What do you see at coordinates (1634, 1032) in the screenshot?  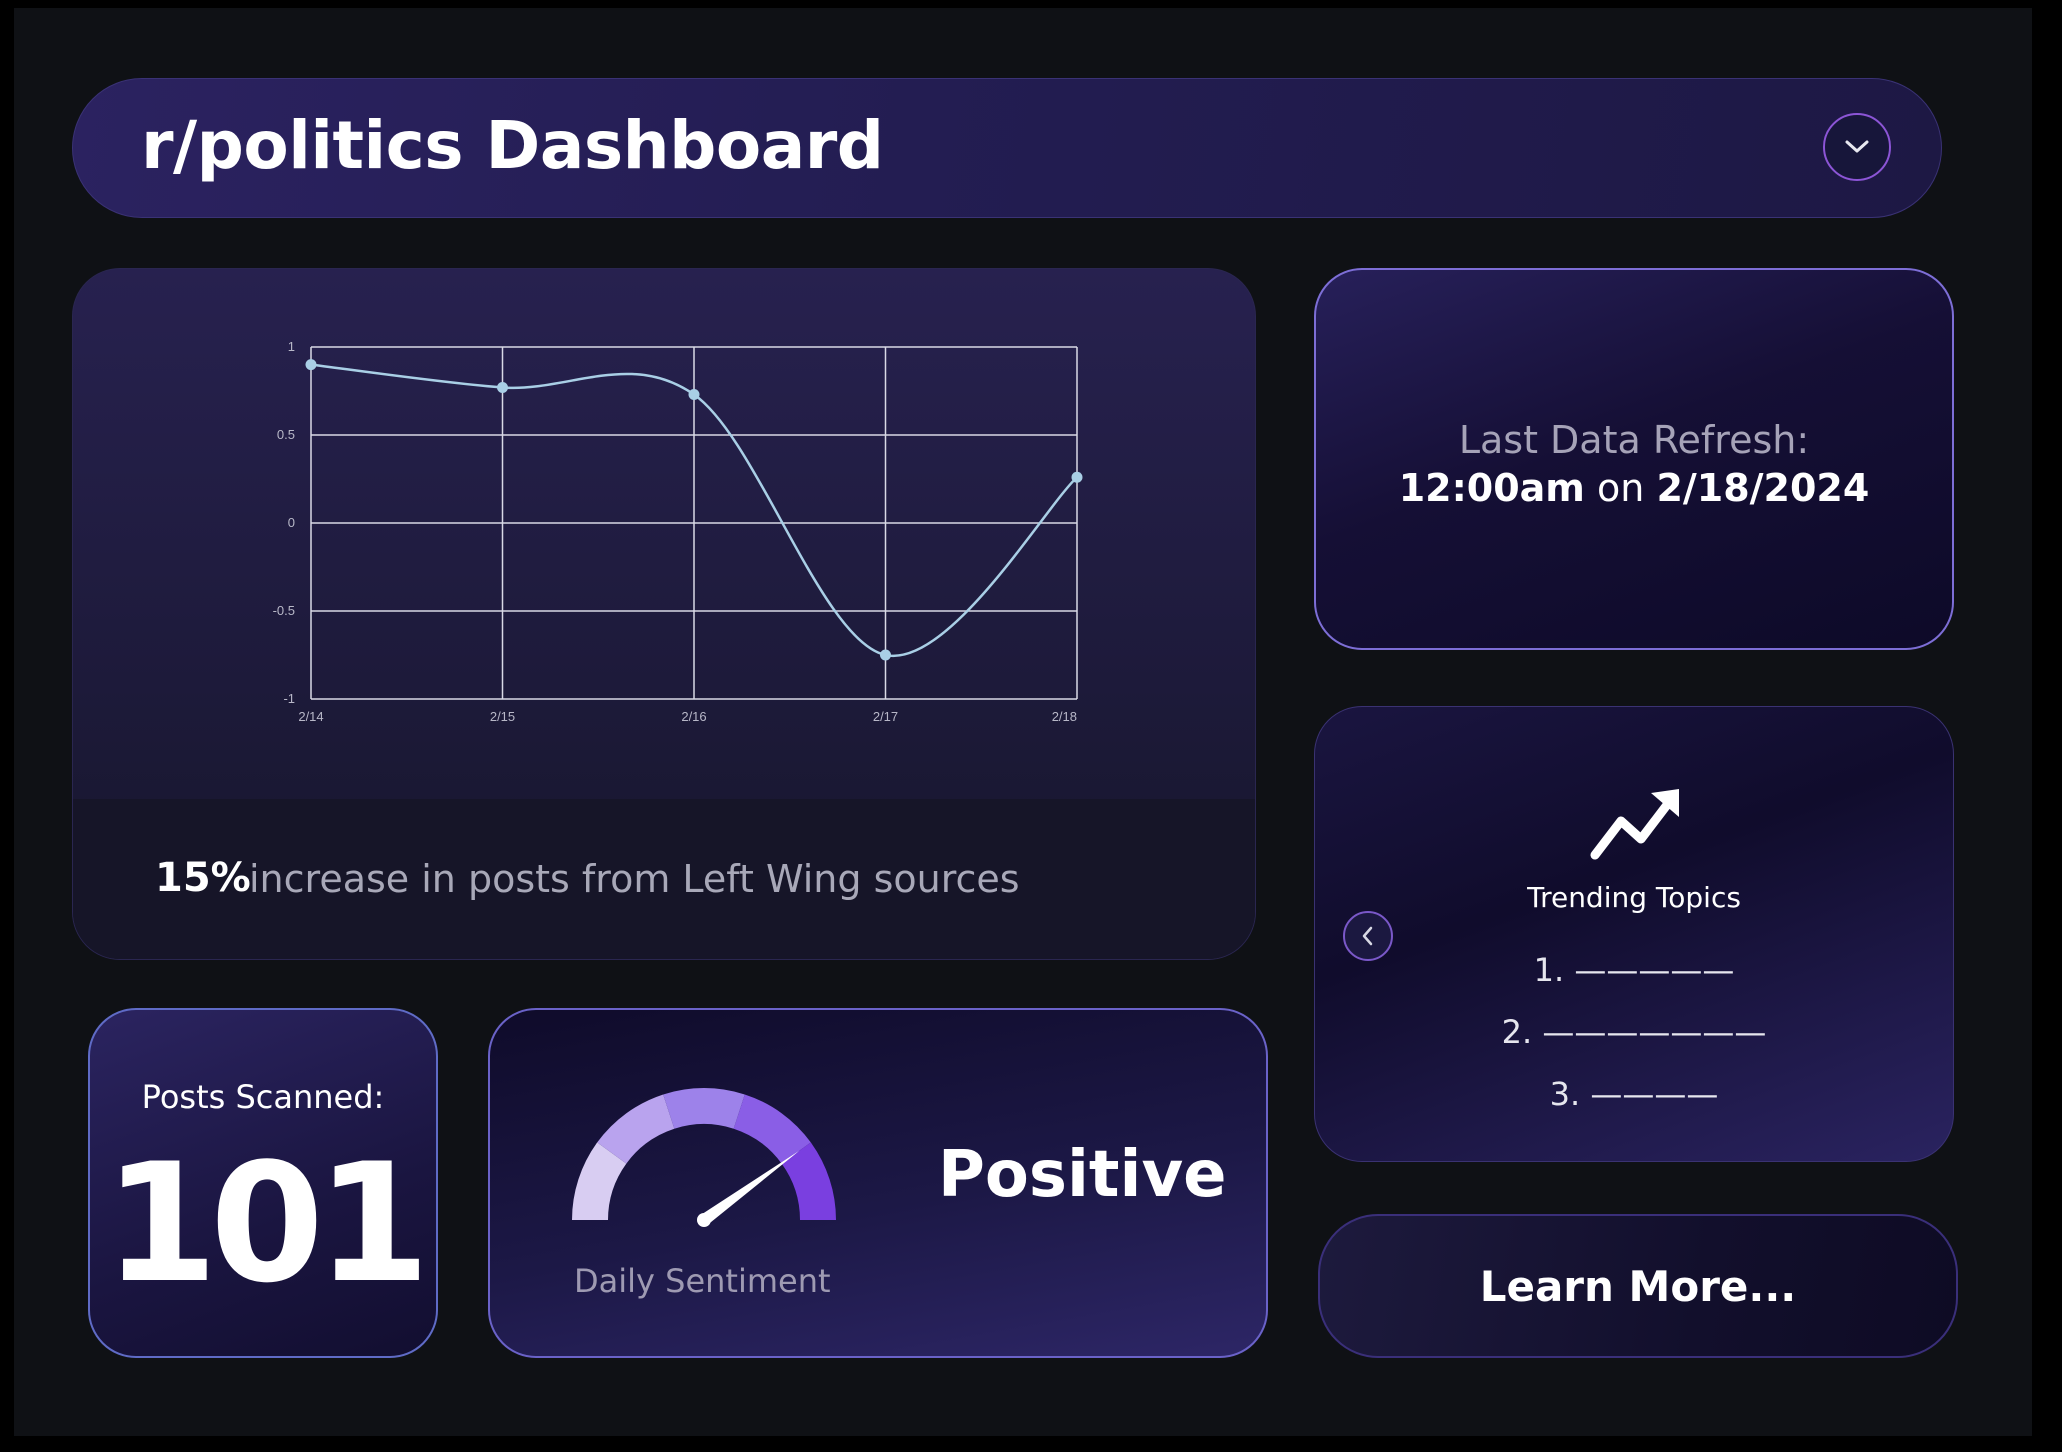 I see `trending-item: 2. ———————` at bounding box center [1634, 1032].